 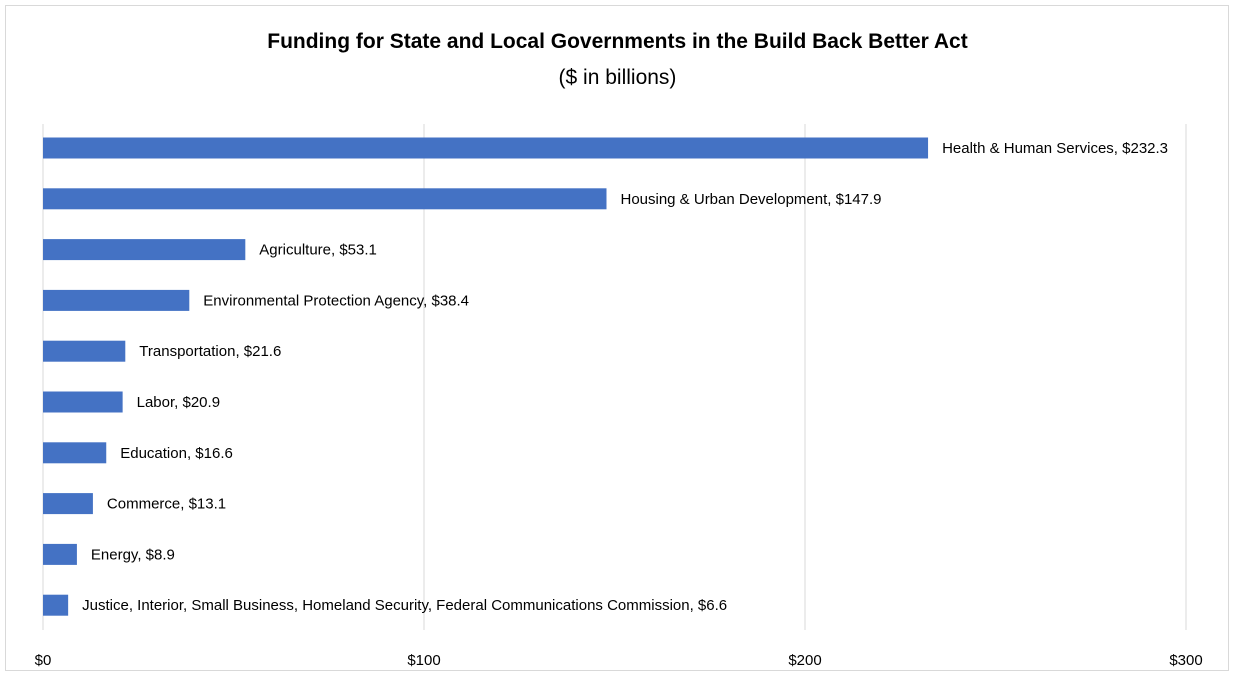 I want to click on bar-data-label: Environmental Protection Agency, $38.4, so click(x=336, y=300).